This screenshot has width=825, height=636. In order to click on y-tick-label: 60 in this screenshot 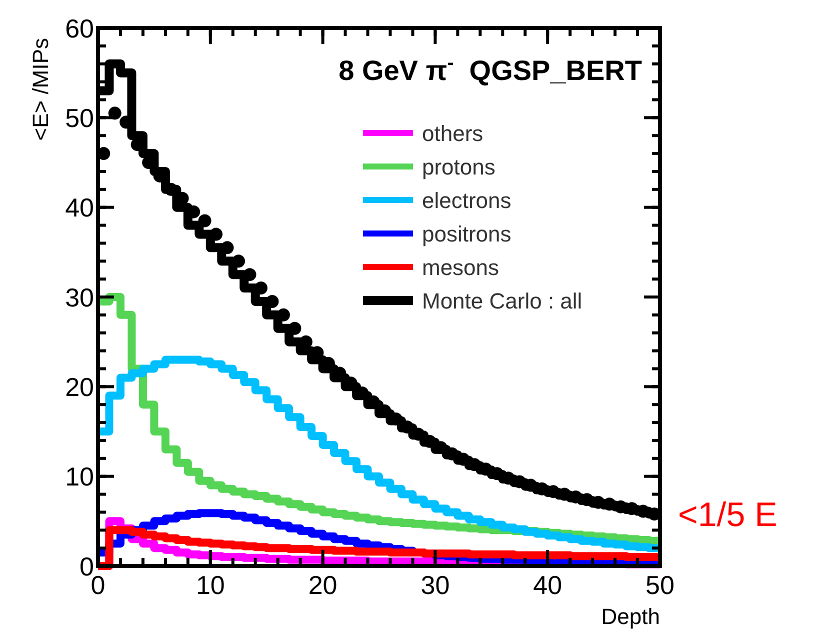, I will do `click(79, 28)`.